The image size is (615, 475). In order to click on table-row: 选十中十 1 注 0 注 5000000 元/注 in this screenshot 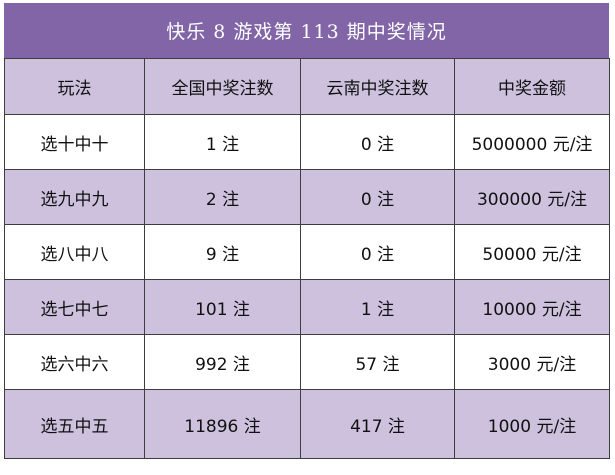, I will do `click(307, 142)`.